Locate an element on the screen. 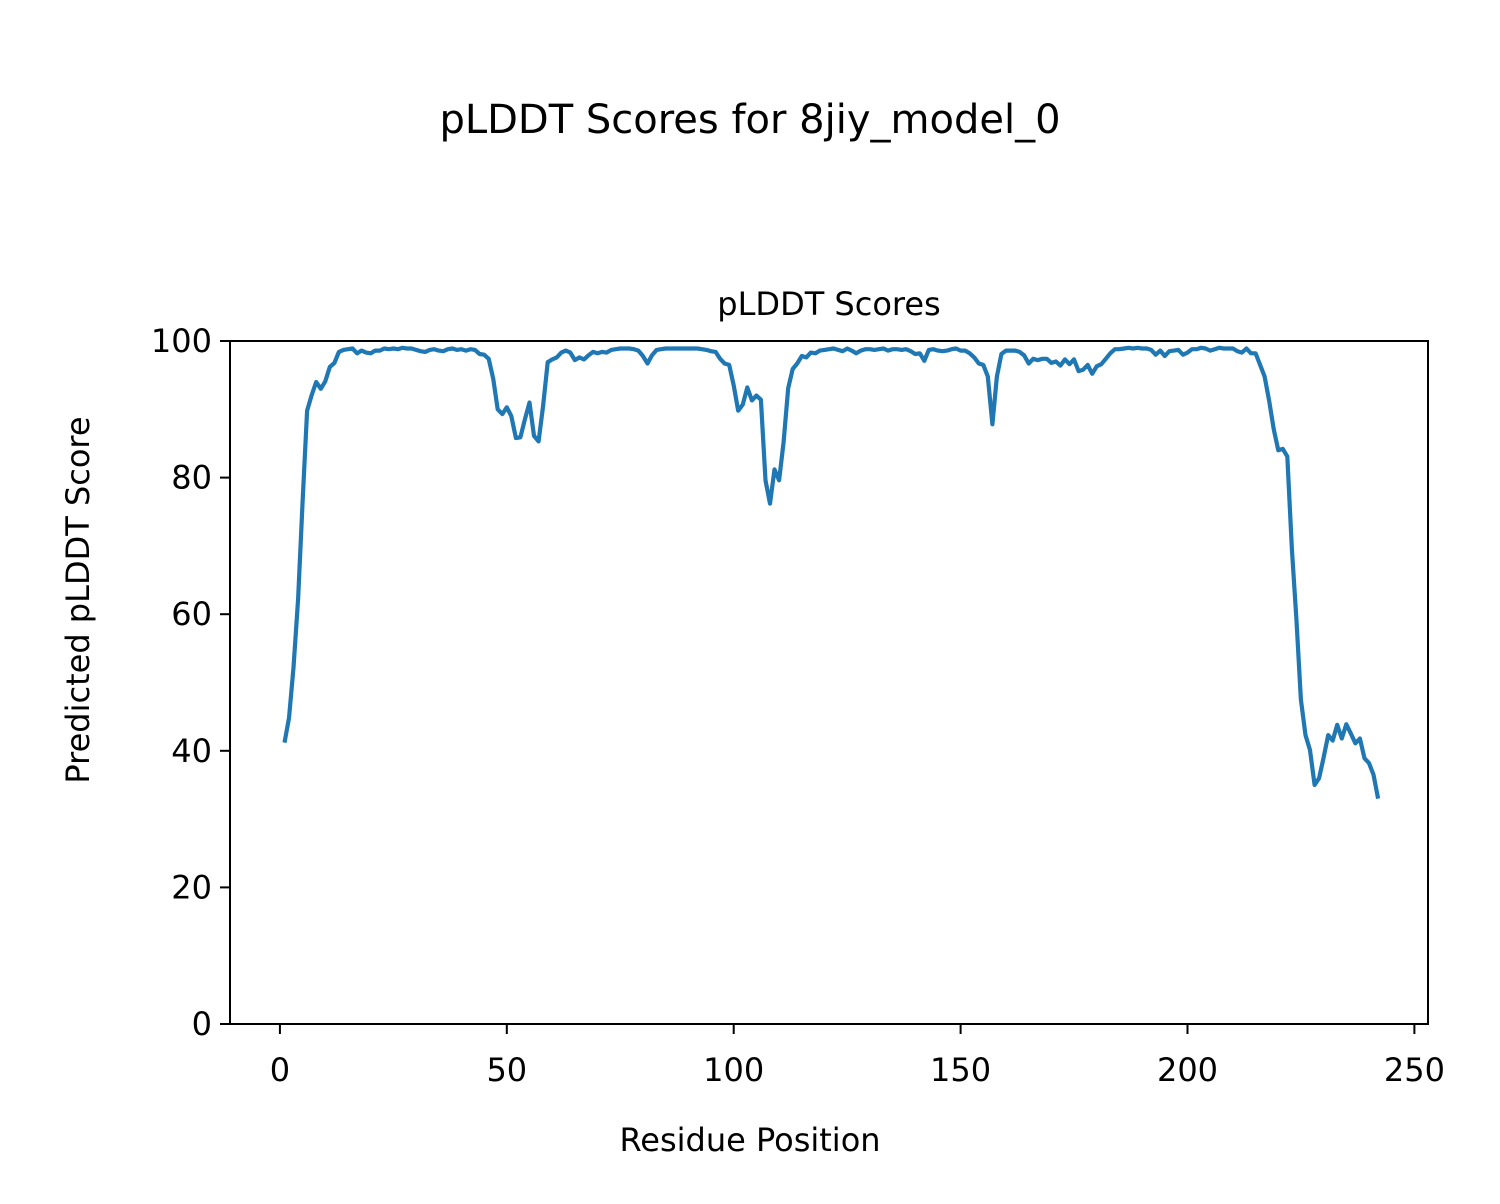 The image size is (1500, 1204). y-tick-label: 80 is located at coordinates (191, 478).